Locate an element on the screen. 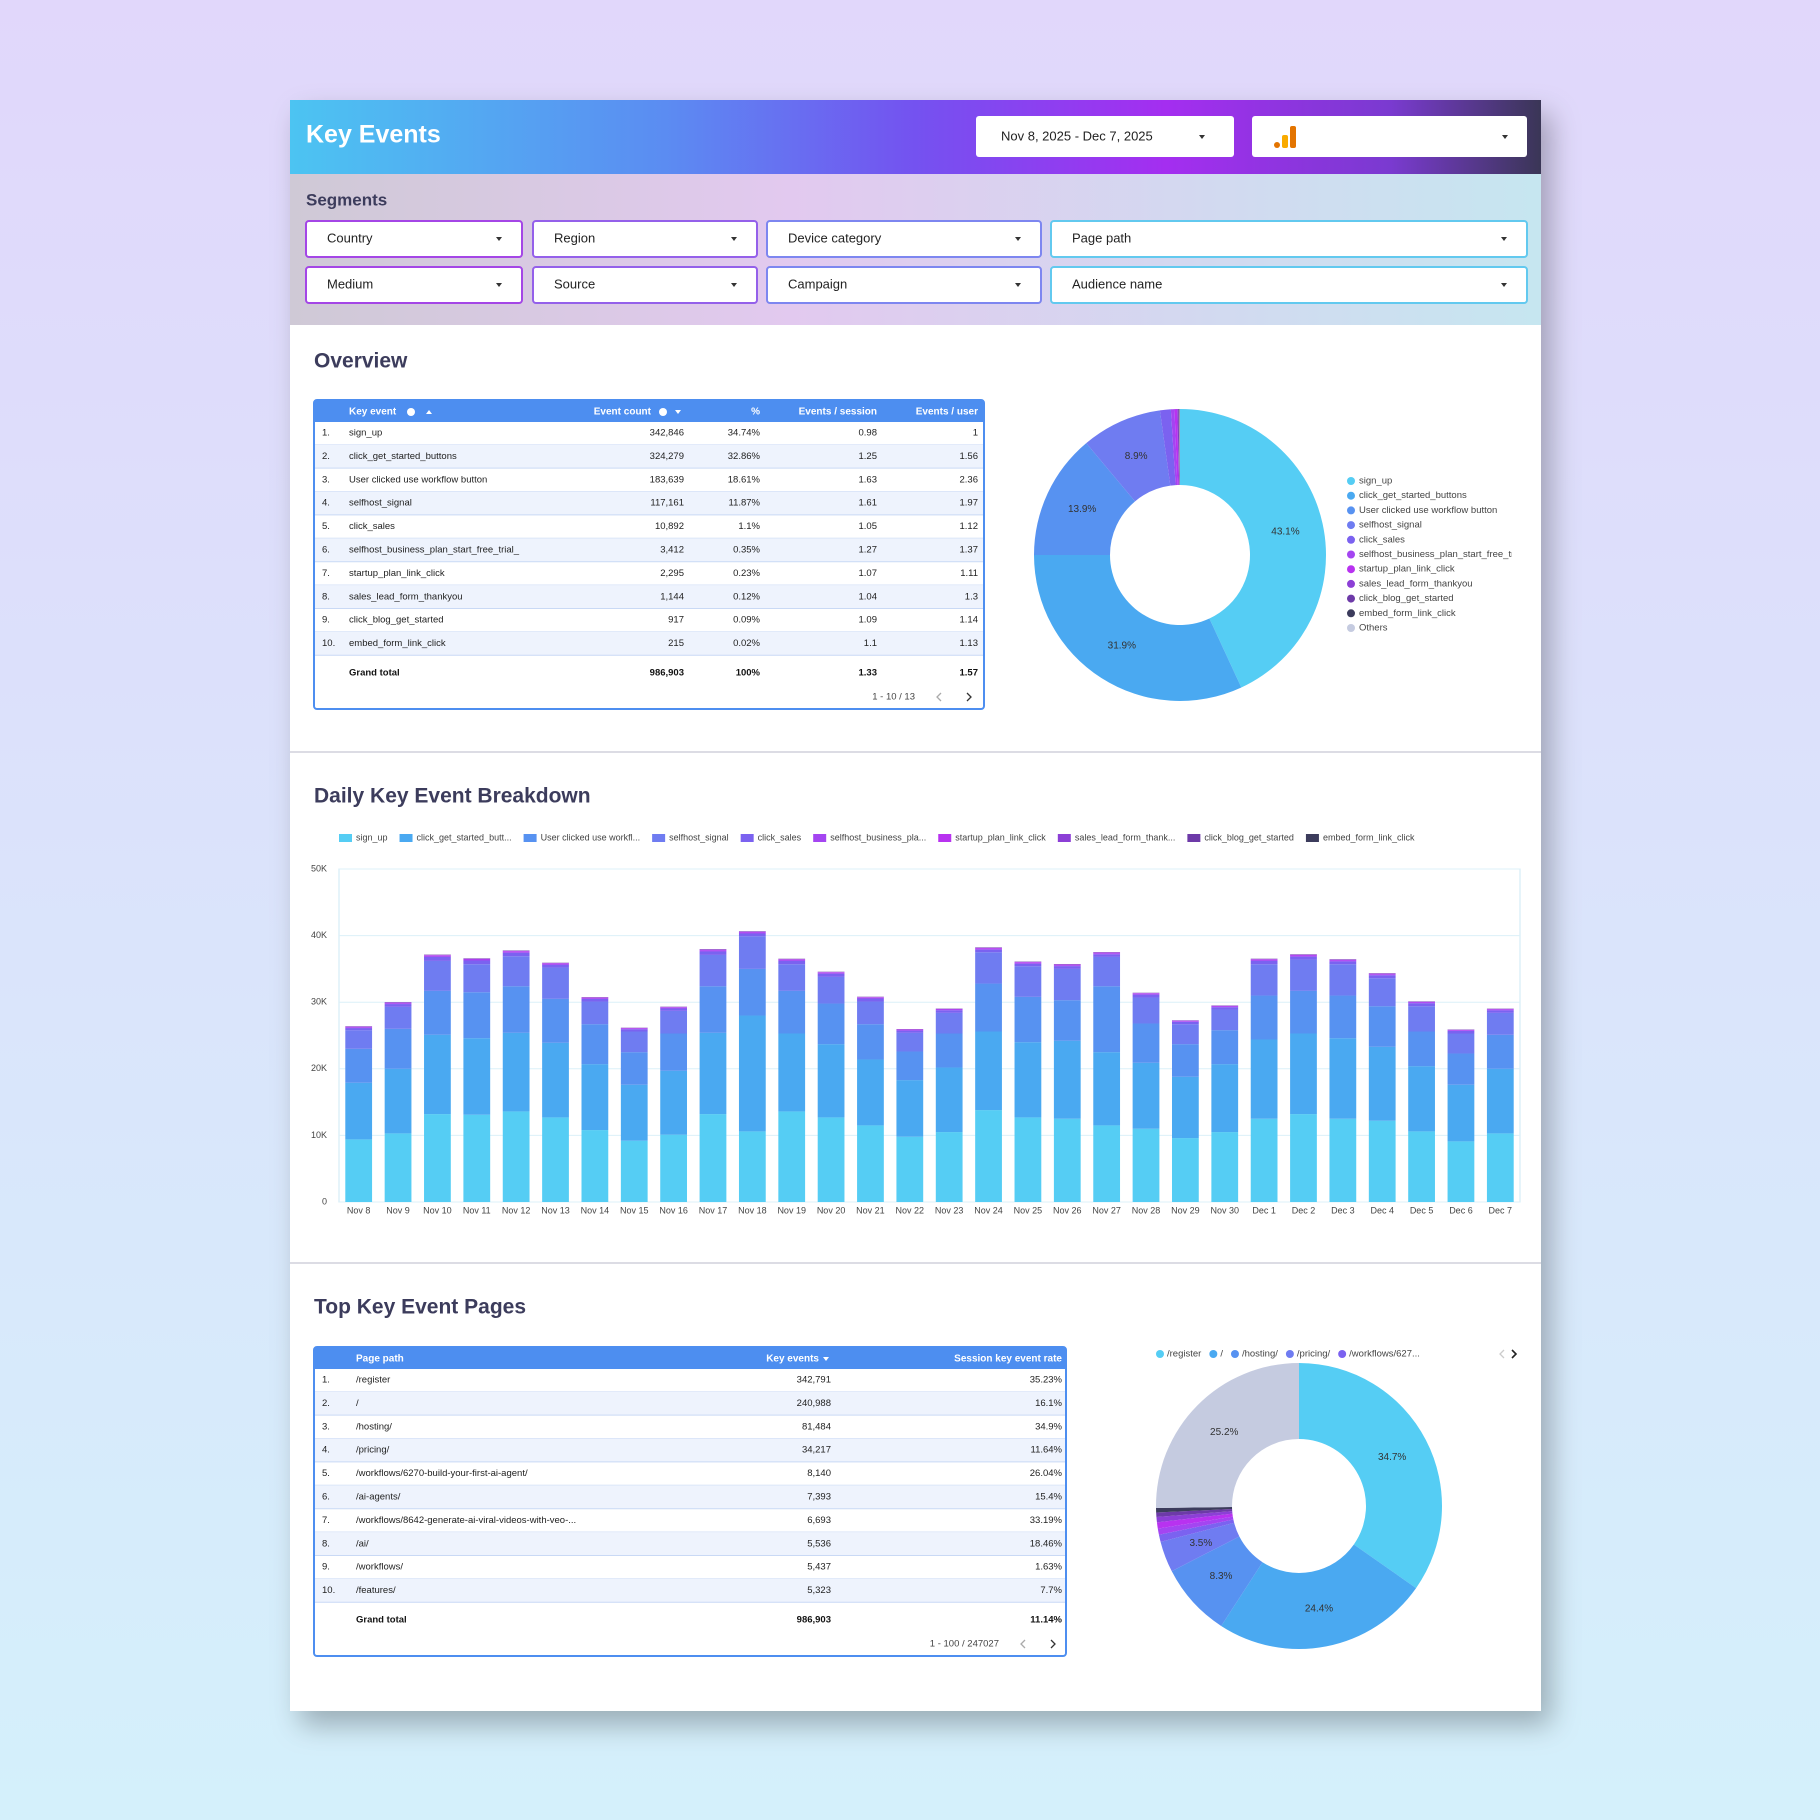 The width and height of the screenshot is (1820, 1820). legend-prev is located at coordinates (1502, 1354).